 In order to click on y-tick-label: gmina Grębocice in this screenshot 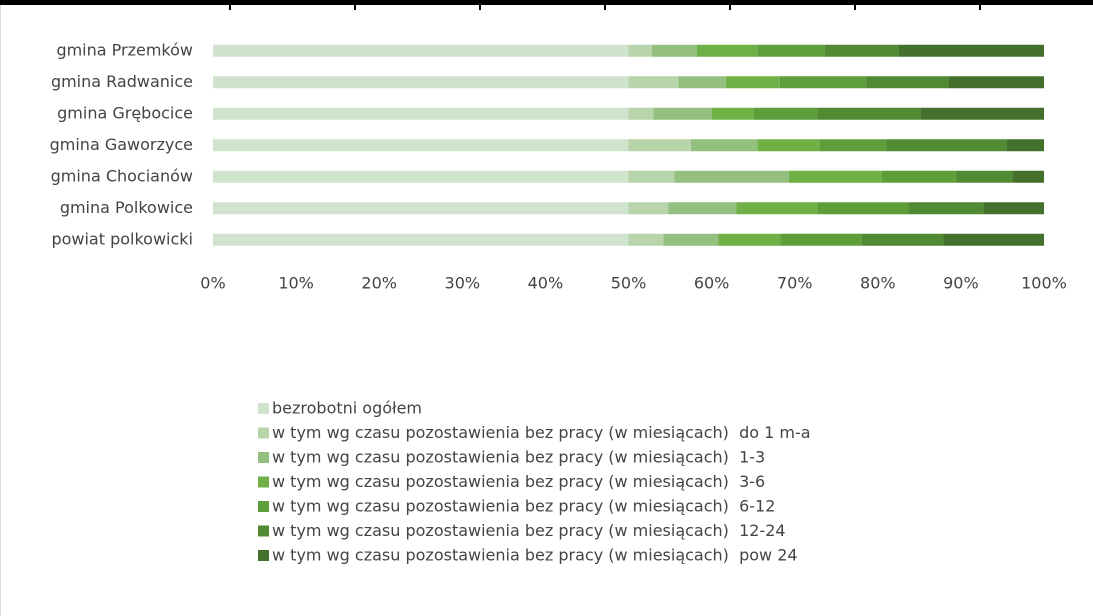, I will do `click(125, 112)`.